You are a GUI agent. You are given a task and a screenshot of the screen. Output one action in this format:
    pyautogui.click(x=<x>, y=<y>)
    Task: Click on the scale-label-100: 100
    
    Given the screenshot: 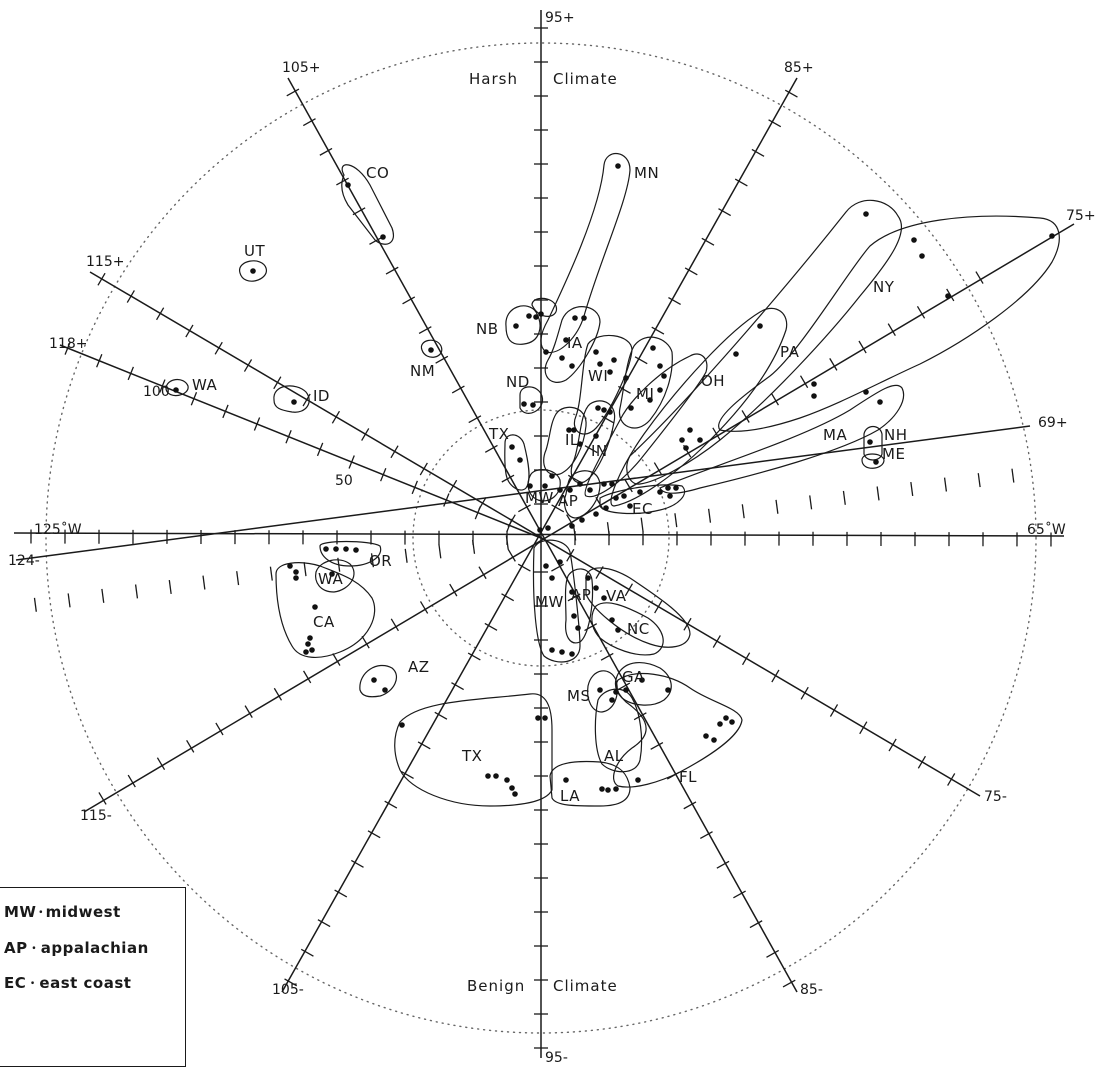 What is the action you would take?
    pyautogui.click(x=156, y=392)
    